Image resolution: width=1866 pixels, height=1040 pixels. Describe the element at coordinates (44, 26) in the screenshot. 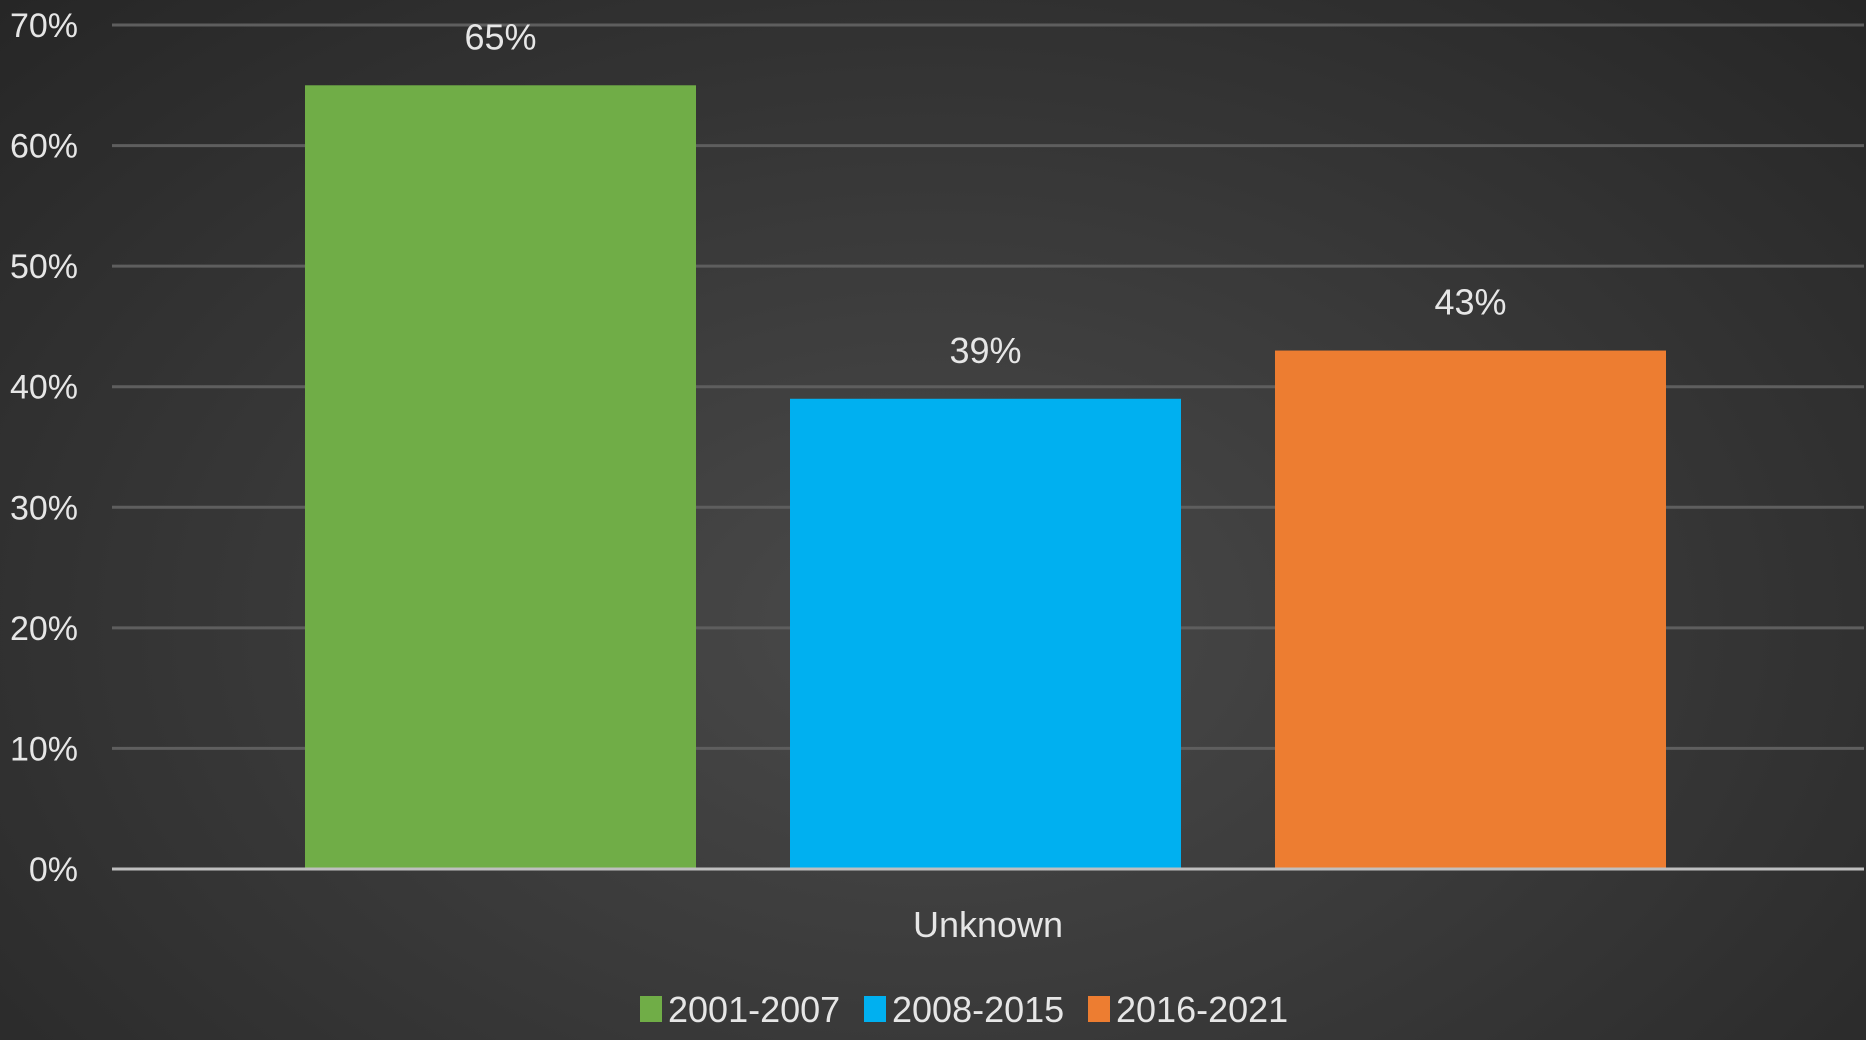

I see `y-tick-label: 70%` at that location.